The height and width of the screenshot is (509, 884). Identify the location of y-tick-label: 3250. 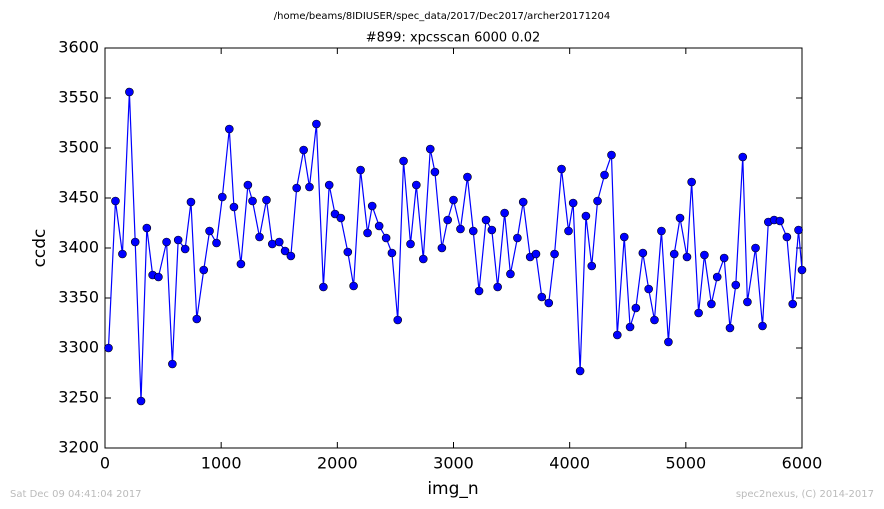
(78, 397).